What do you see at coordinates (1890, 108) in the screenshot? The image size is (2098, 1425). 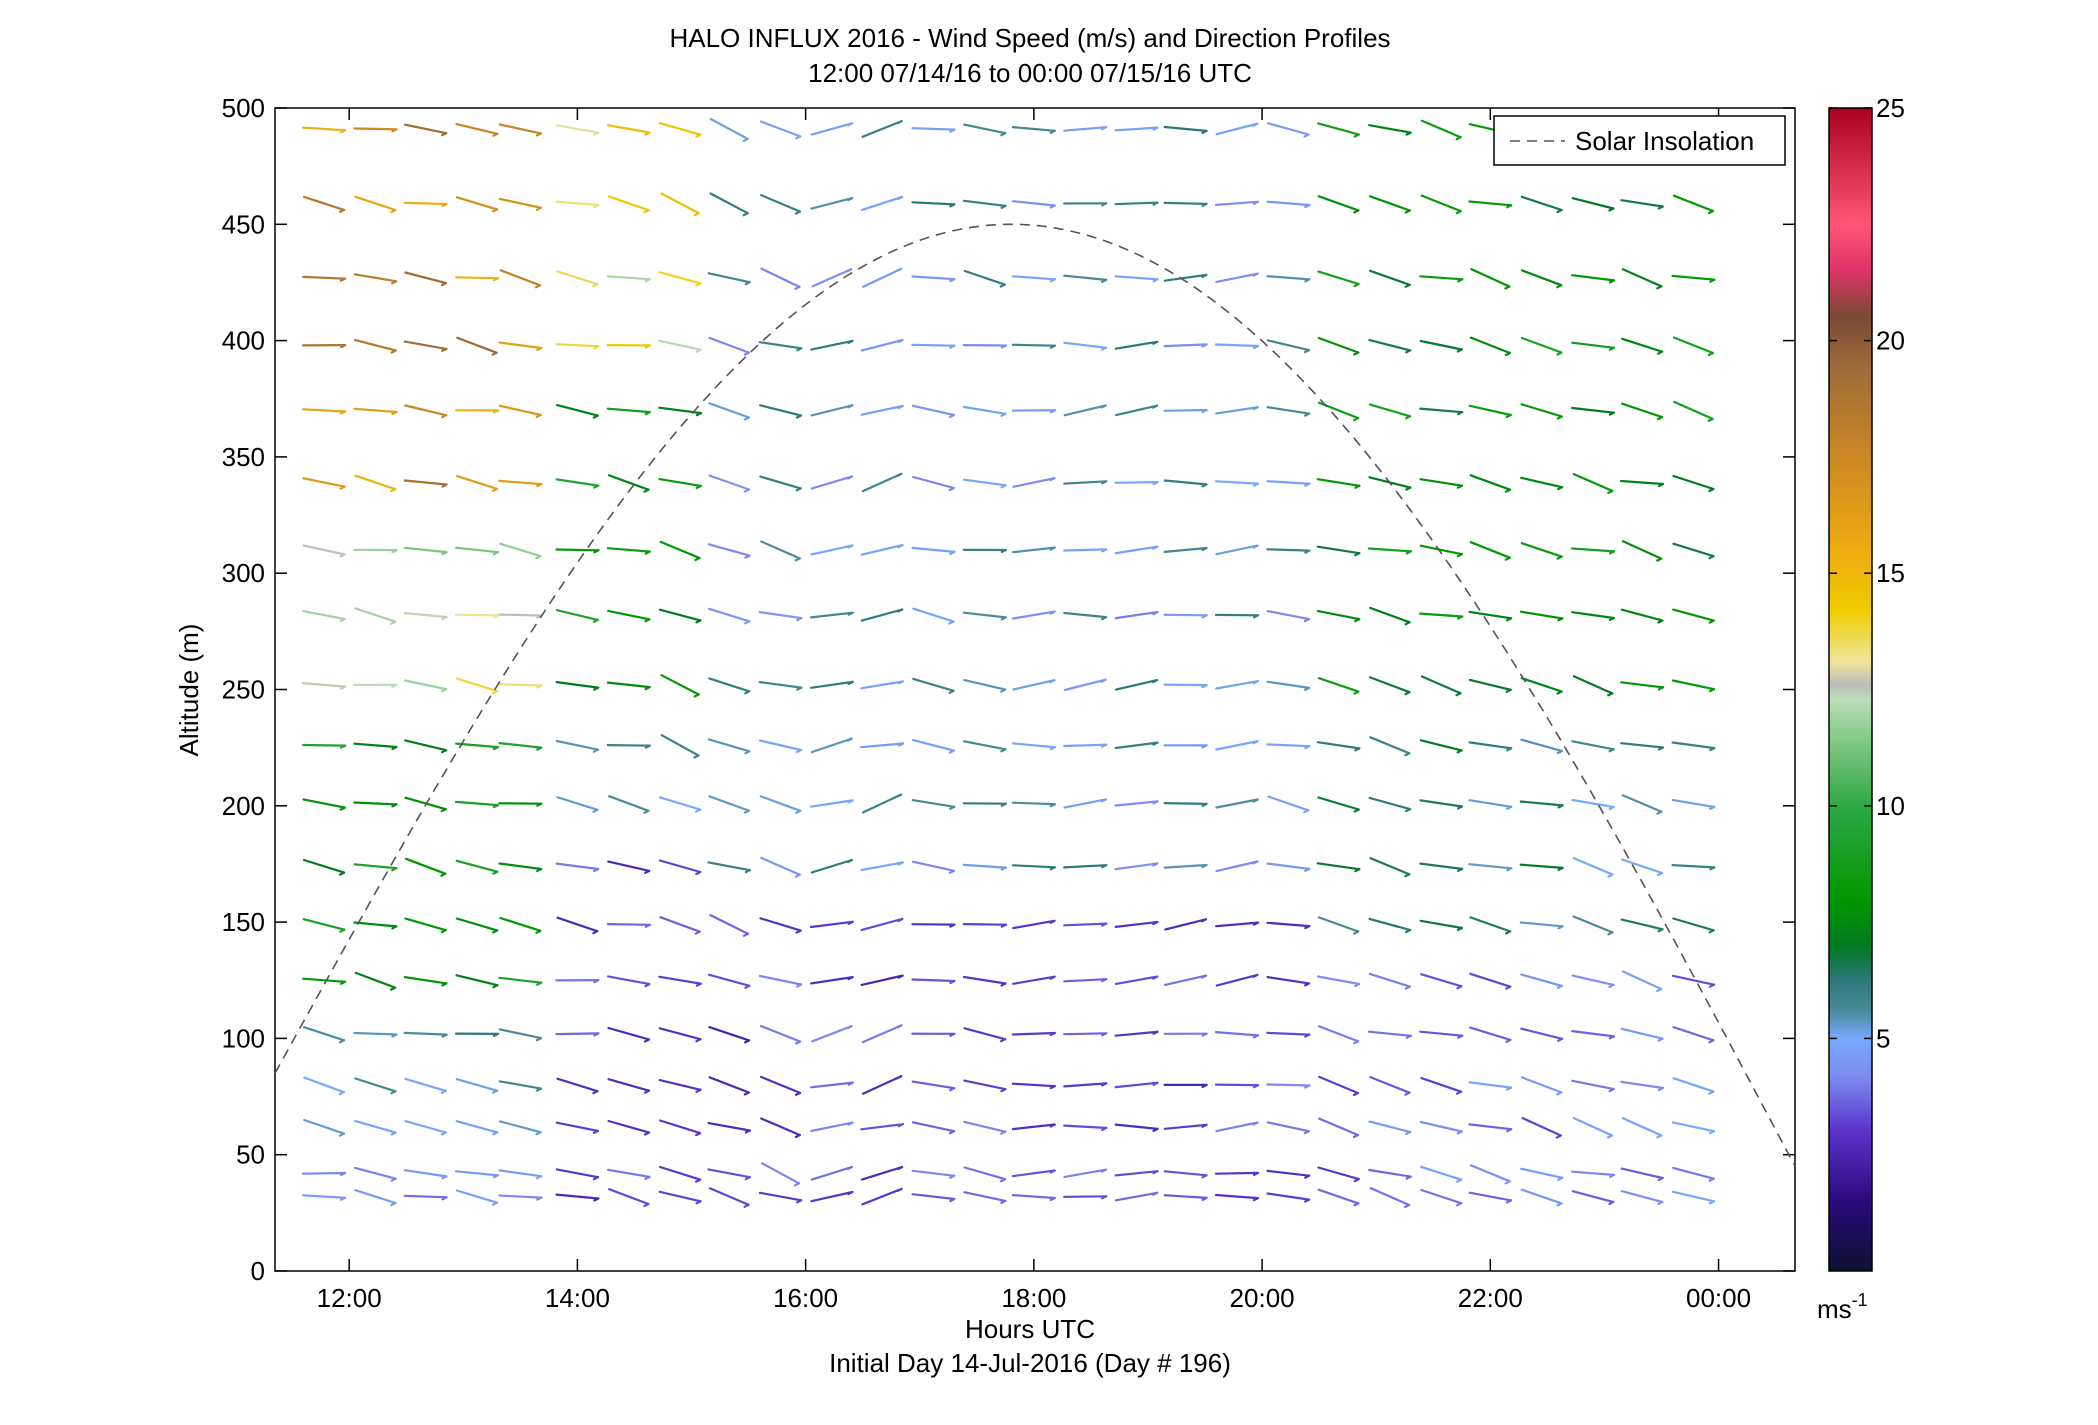 I see `colorbar-tick-label: 25` at bounding box center [1890, 108].